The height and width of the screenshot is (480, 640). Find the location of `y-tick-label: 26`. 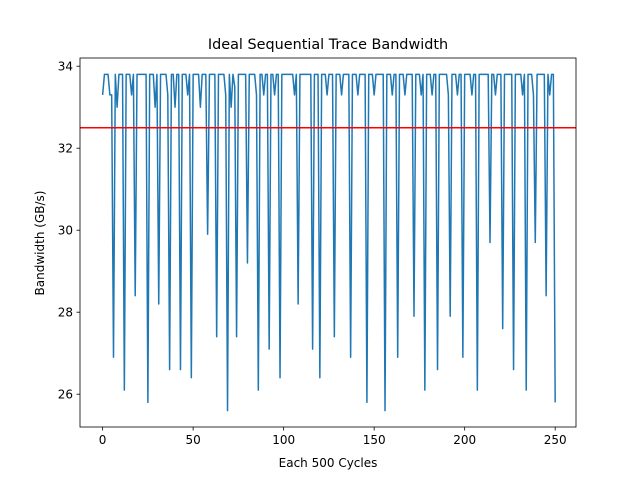

y-tick-label: 26 is located at coordinates (65, 394).